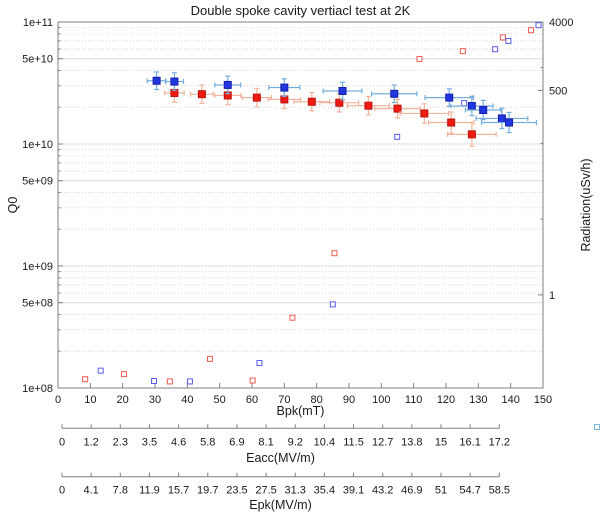  Describe the element at coordinates (90, 400) in the screenshot. I see `x-tick-label: 10` at that location.